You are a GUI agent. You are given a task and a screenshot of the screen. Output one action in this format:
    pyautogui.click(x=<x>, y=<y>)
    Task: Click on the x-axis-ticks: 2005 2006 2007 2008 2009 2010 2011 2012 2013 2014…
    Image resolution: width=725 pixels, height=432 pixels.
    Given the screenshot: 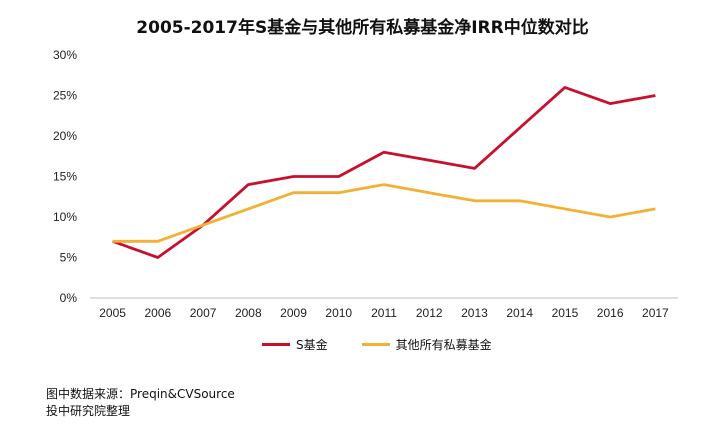 What is the action you would take?
    pyautogui.click(x=384, y=313)
    